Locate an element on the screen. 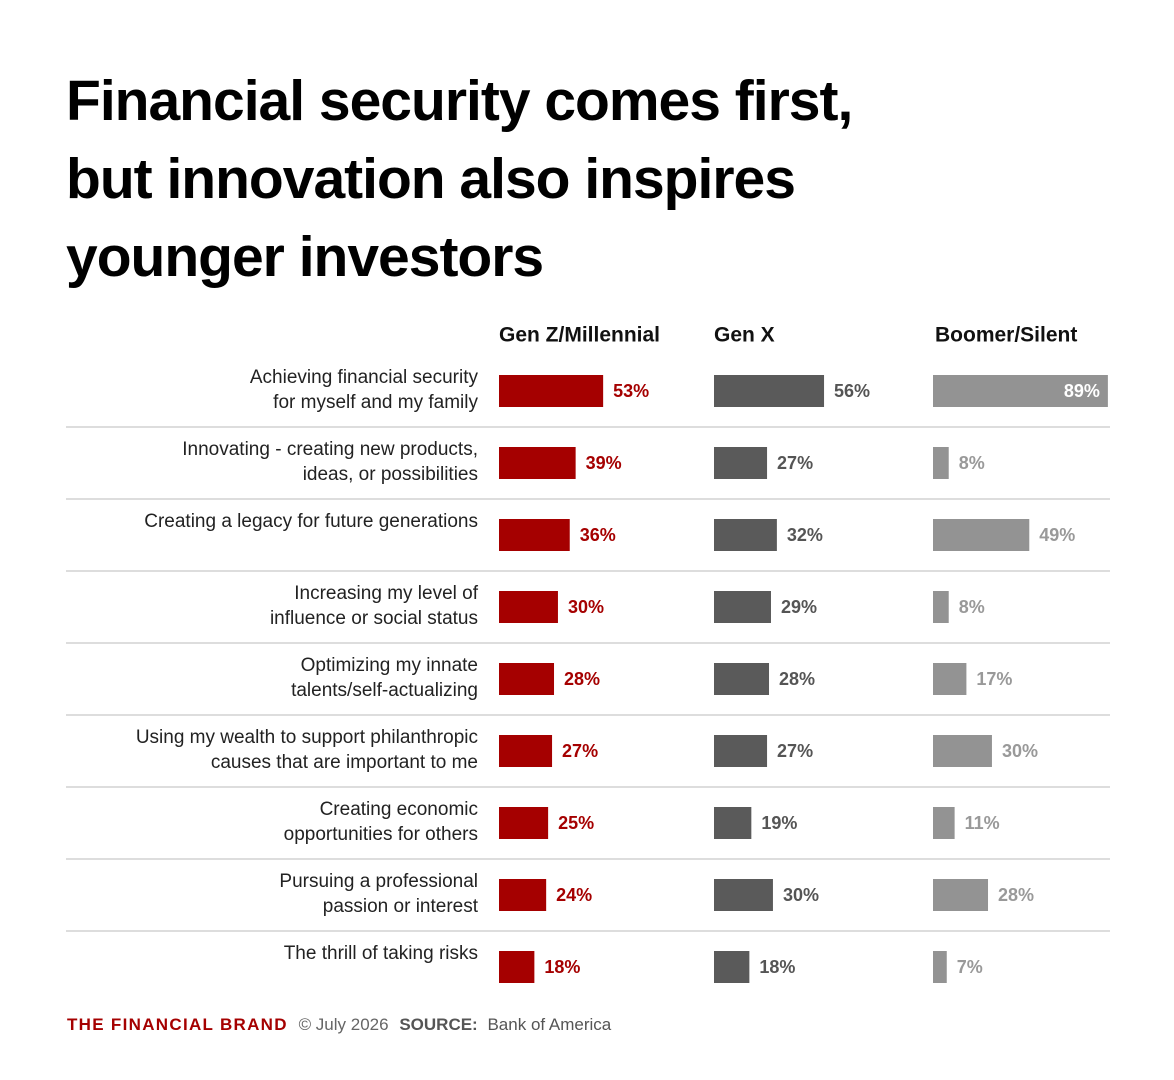  data-label: 53% is located at coordinates (631, 391).